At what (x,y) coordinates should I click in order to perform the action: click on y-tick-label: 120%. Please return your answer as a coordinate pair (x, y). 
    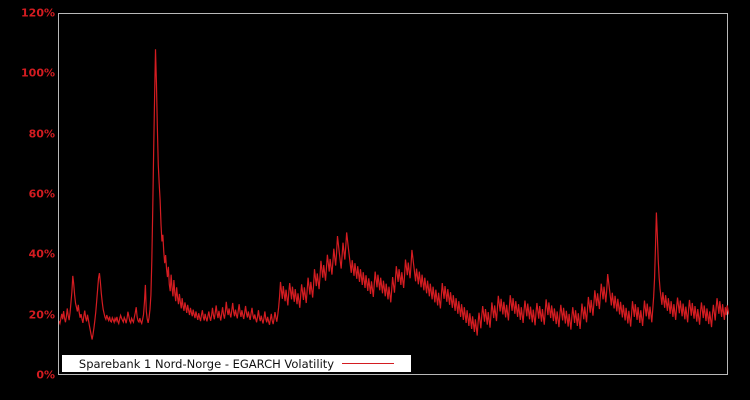
    Looking at the image, I should click on (38, 13).